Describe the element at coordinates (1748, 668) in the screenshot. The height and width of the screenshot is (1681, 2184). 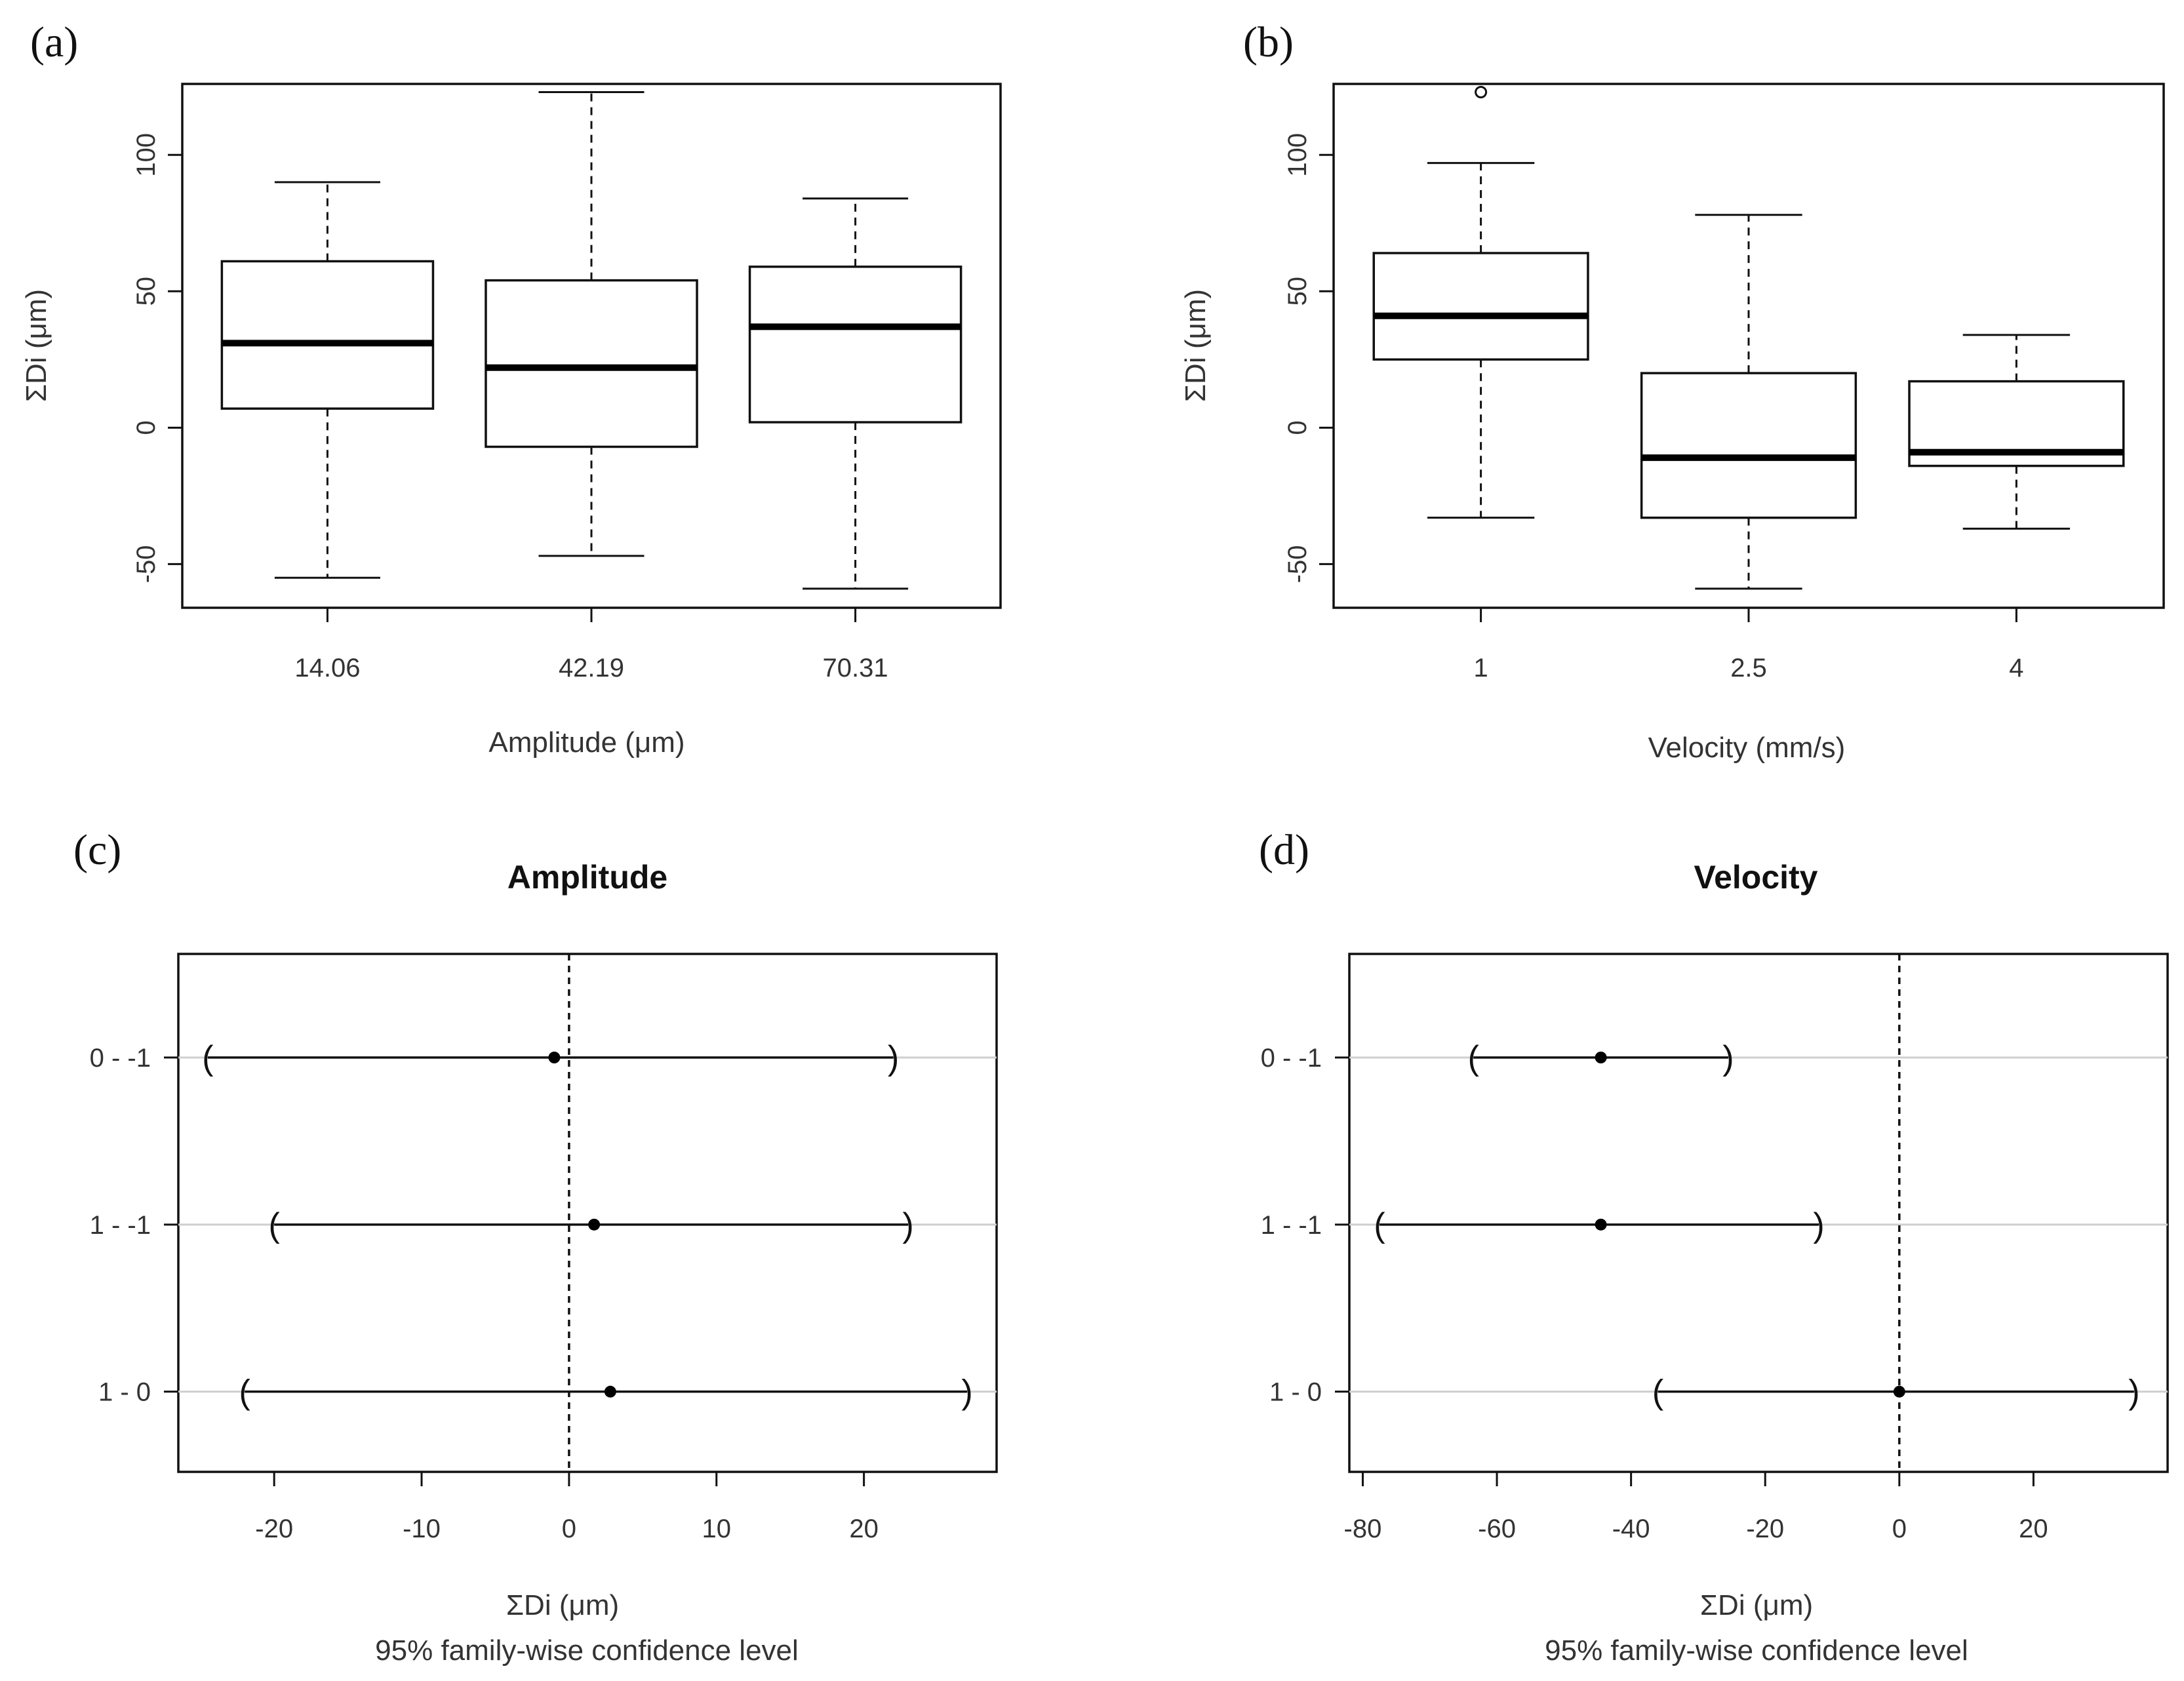
I see `x-tick-label: 2.5` at that location.